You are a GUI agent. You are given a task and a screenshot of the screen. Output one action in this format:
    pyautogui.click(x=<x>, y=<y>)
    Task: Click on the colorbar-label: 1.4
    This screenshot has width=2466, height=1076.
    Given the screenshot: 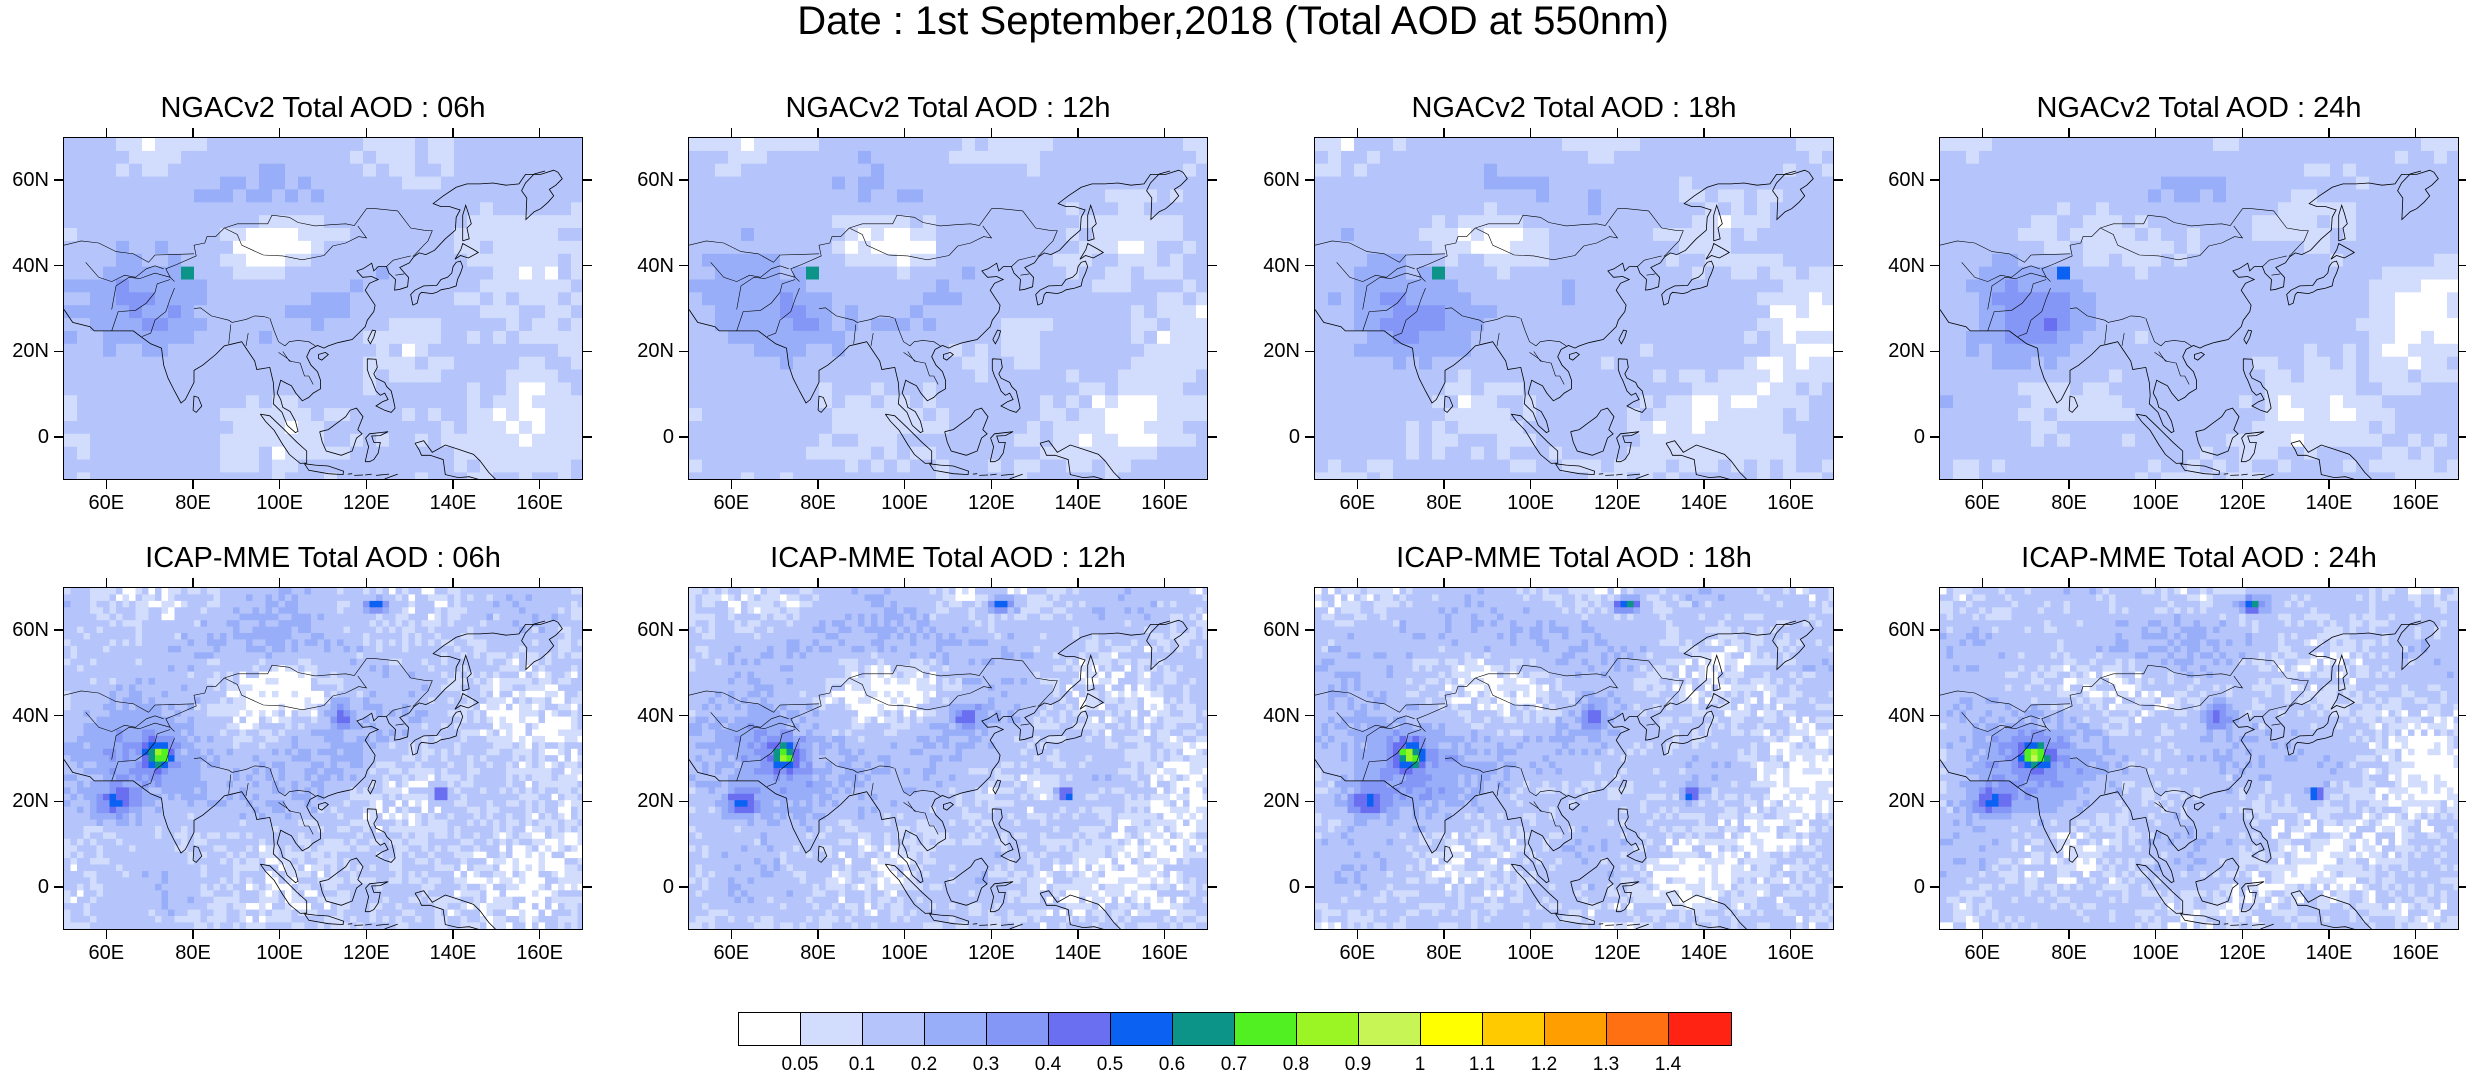 What is the action you would take?
    pyautogui.click(x=1668, y=1065)
    